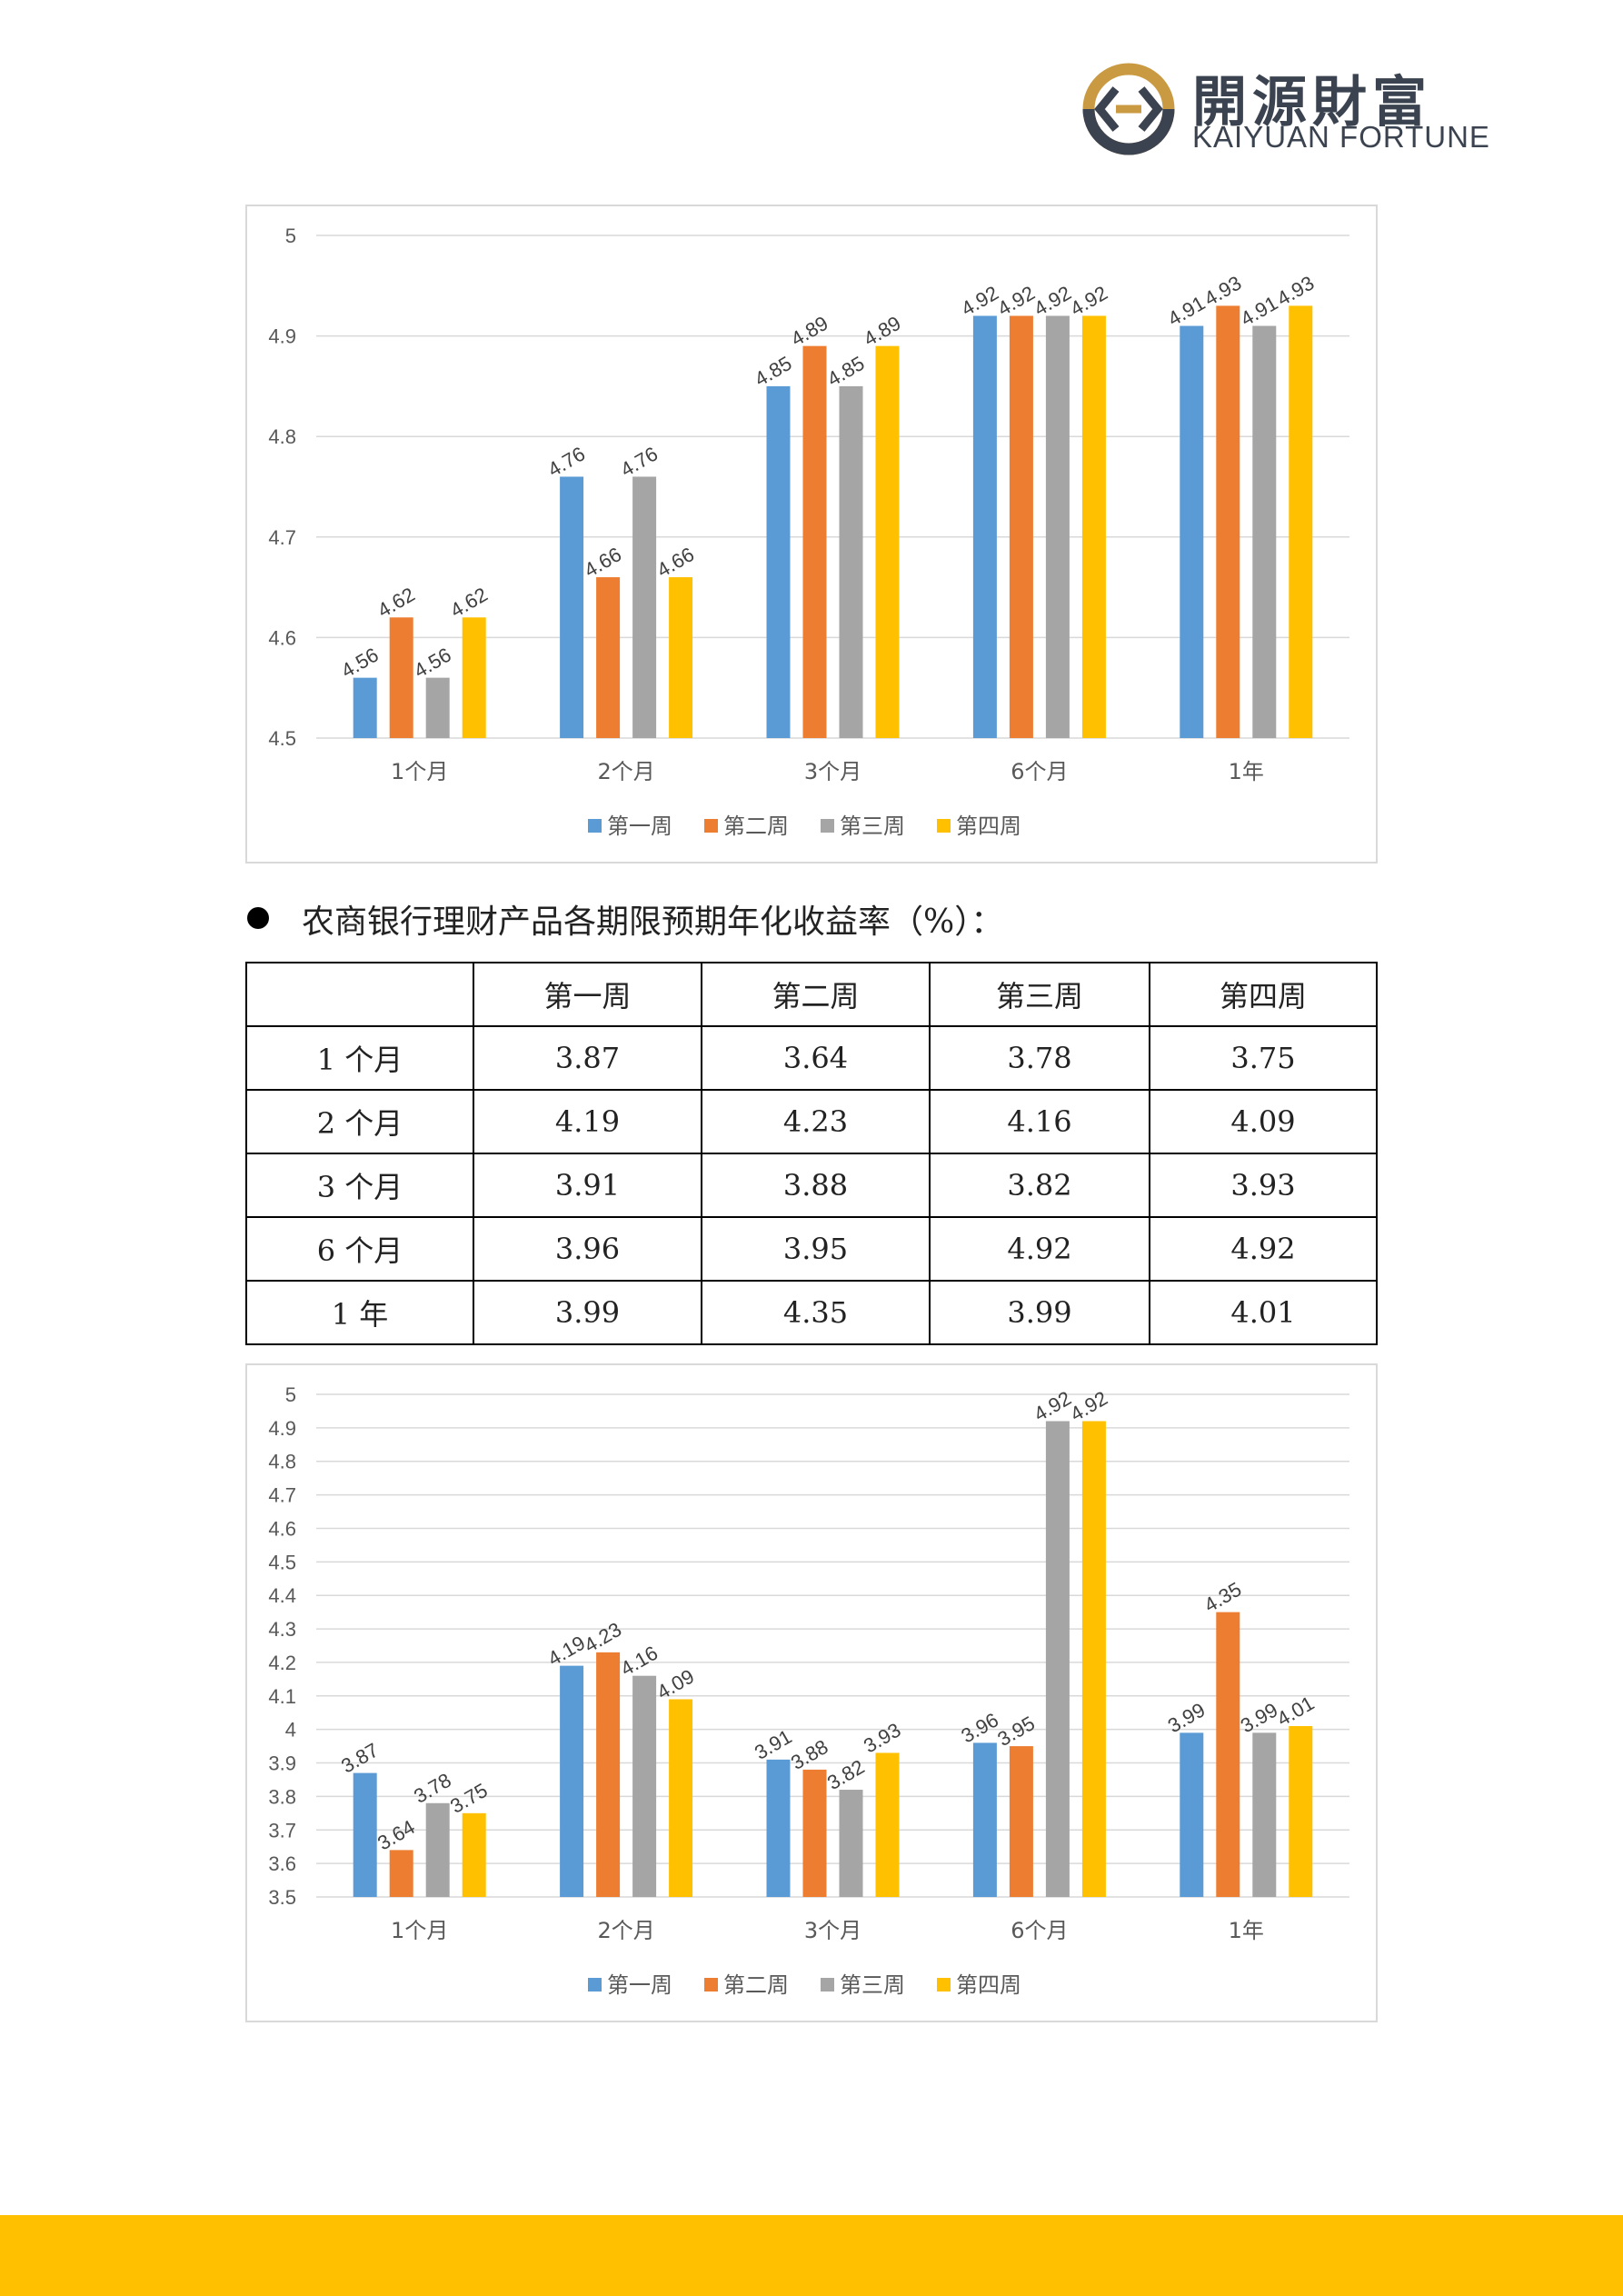 This screenshot has width=1623, height=2296. Describe the element at coordinates (282, 1696) in the screenshot. I see `y-tick-label: 4.1` at that location.